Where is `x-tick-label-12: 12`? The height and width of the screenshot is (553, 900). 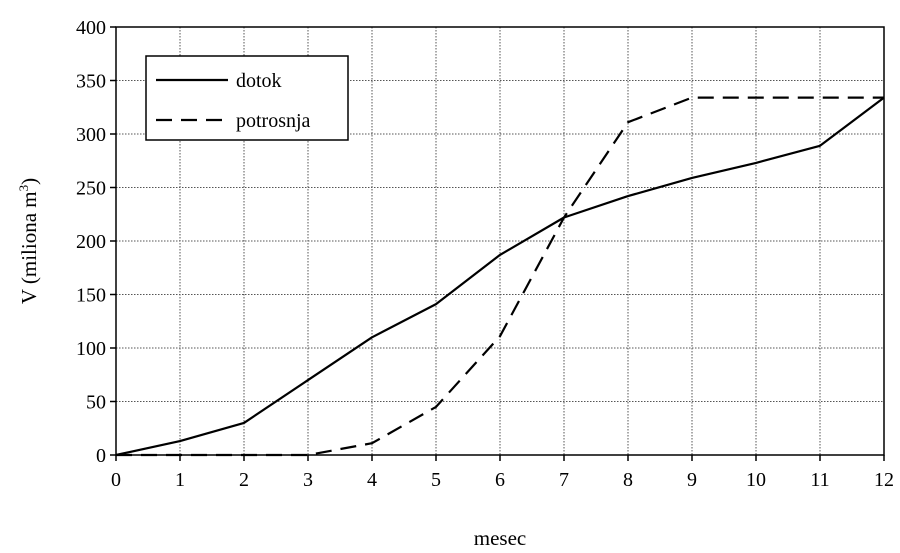 x-tick-label-12: 12 is located at coordinates (884, 480).